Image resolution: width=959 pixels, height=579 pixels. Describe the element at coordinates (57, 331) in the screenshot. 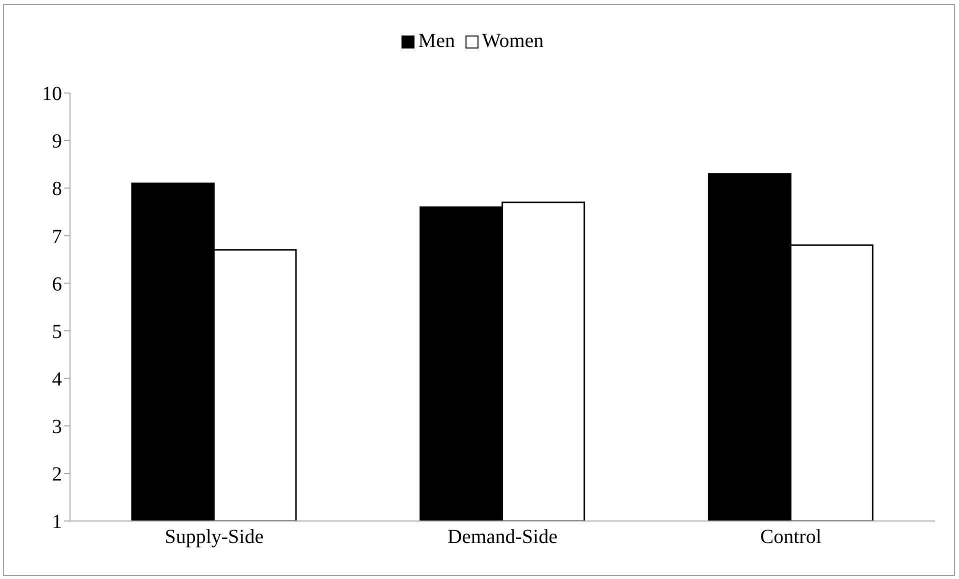

I see `y-tick-label: 5` at that location.